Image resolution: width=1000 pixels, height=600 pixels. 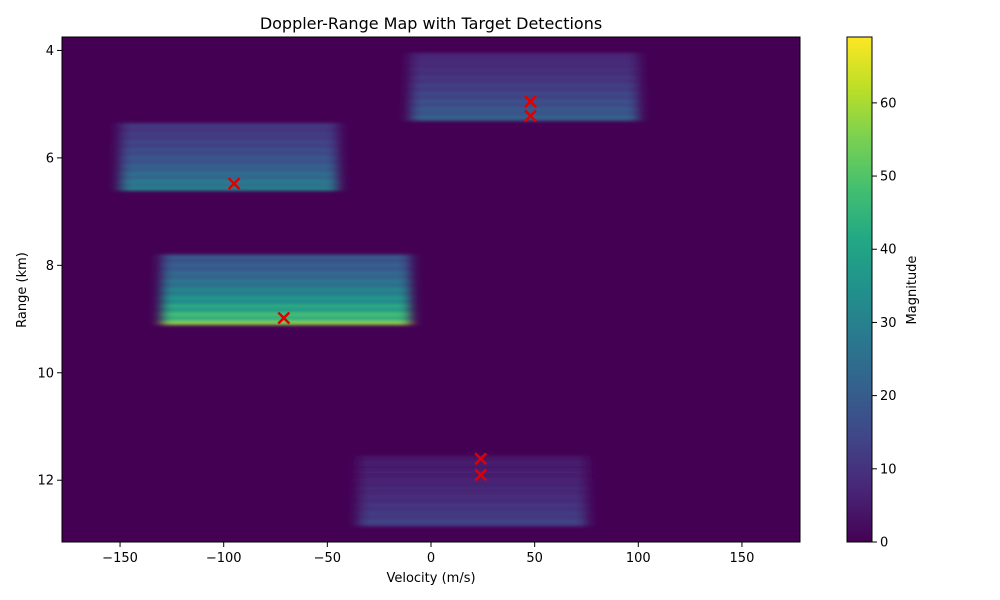 I want to click on y-tick-label: 6, so click(x=50, y=158).